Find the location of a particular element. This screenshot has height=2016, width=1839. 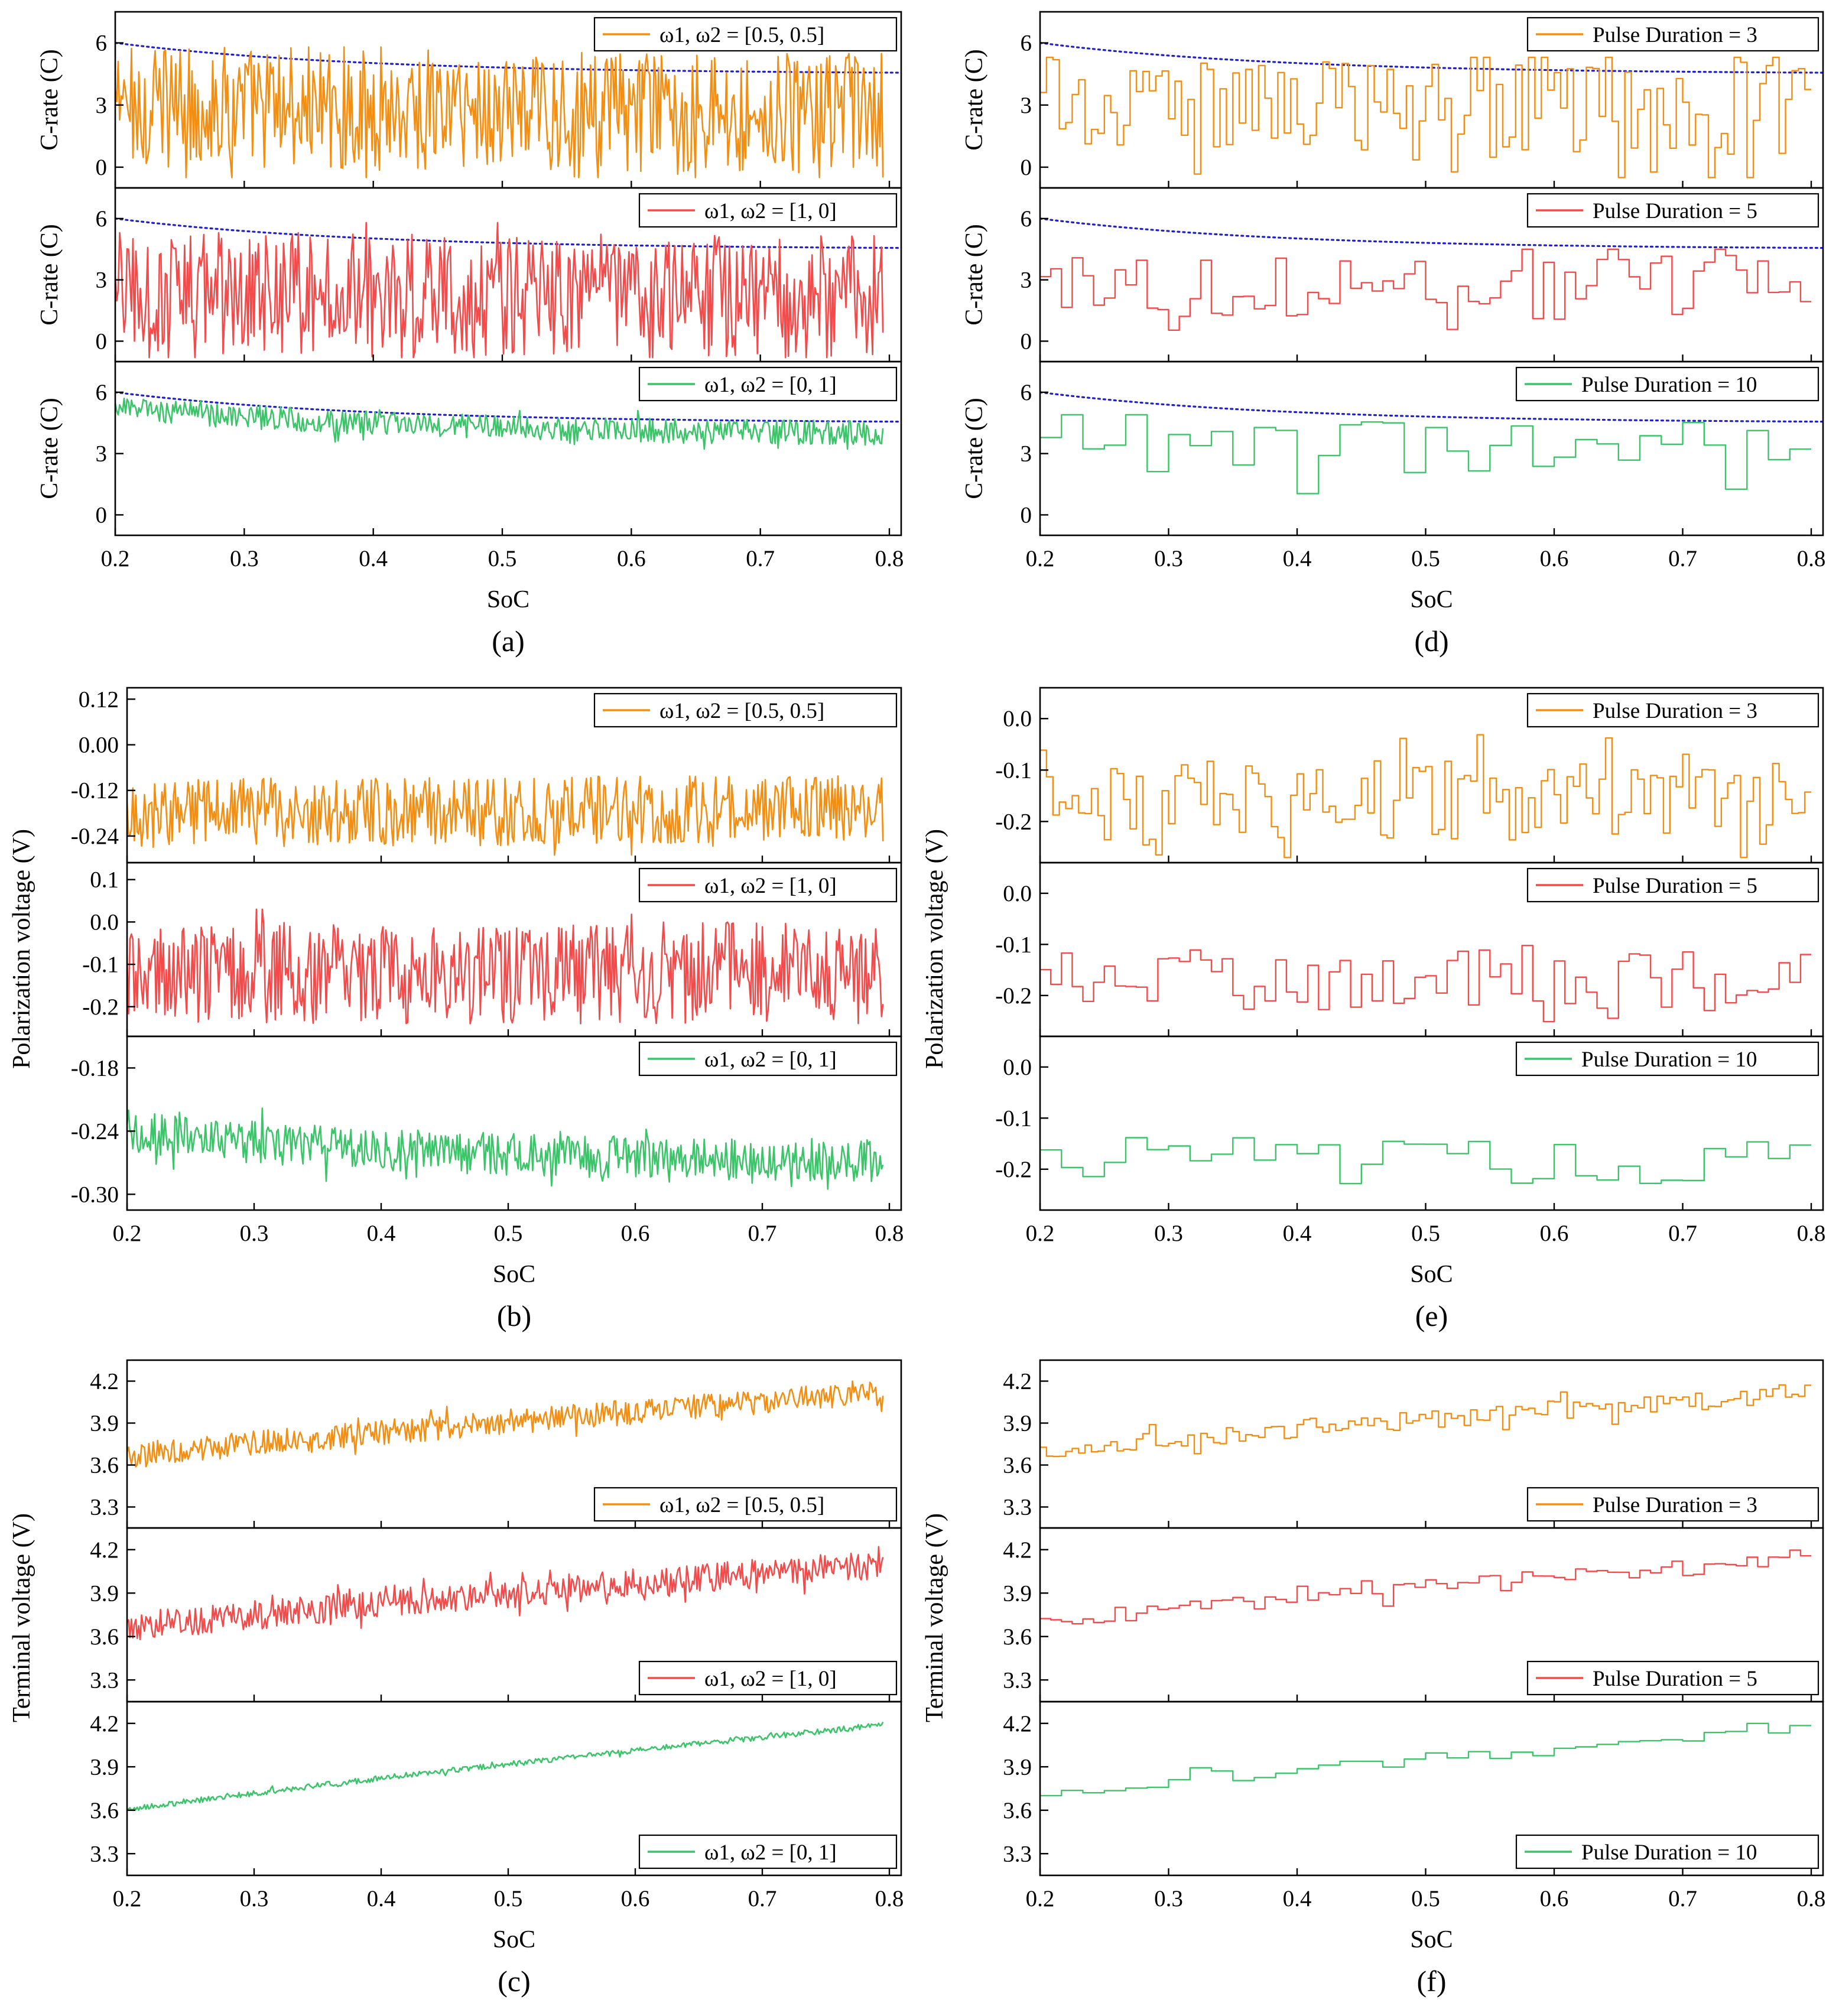

y-tick-label: -0.24 is located at coordinates (95, 836).